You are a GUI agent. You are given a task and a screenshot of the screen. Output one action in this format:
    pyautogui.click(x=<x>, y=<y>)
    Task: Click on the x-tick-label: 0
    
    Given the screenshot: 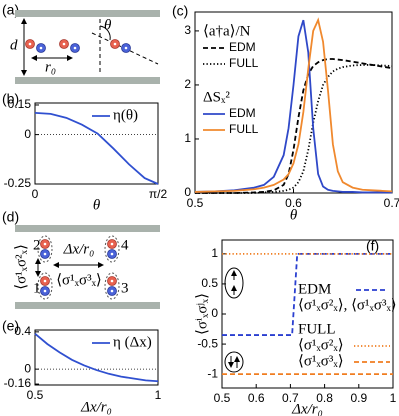 What is the action you would take?
    pyautogui.click(x=35, y=194)
    